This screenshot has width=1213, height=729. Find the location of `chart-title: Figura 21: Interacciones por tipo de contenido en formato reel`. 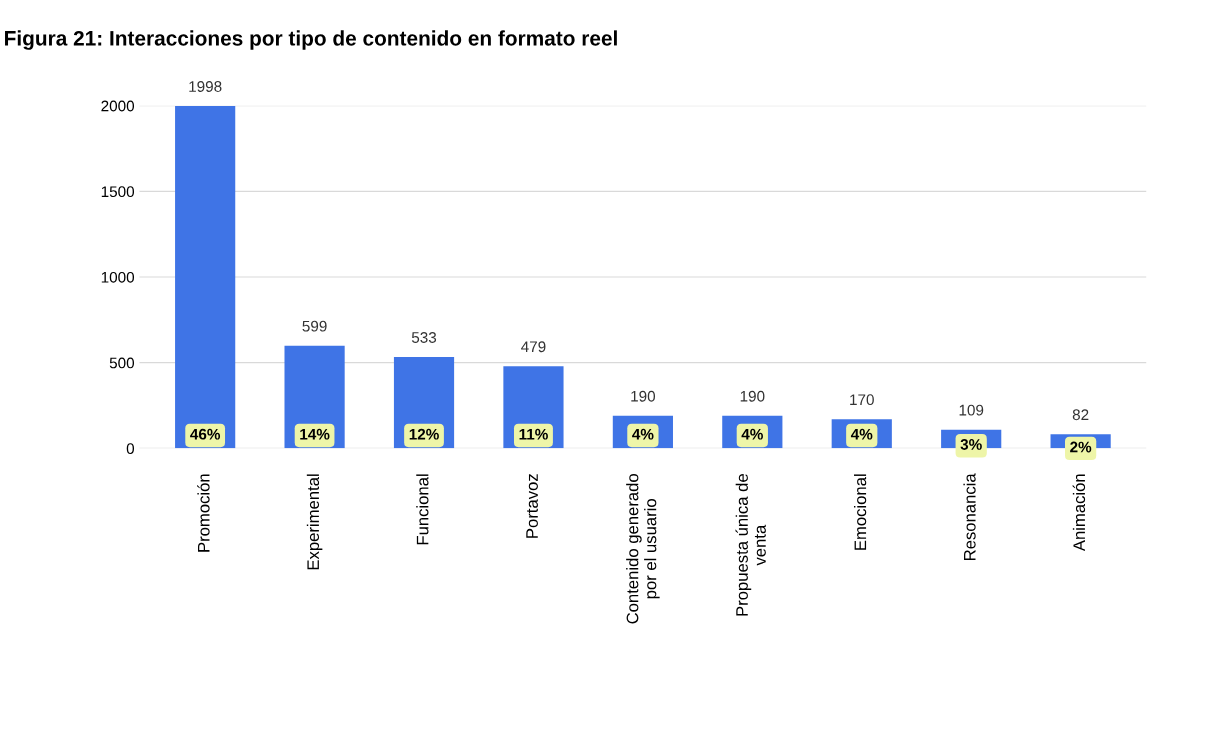

chart-title: Figura 21: Interacciones por tipo de contenido en formato reel is located at coordinates (311, 40).